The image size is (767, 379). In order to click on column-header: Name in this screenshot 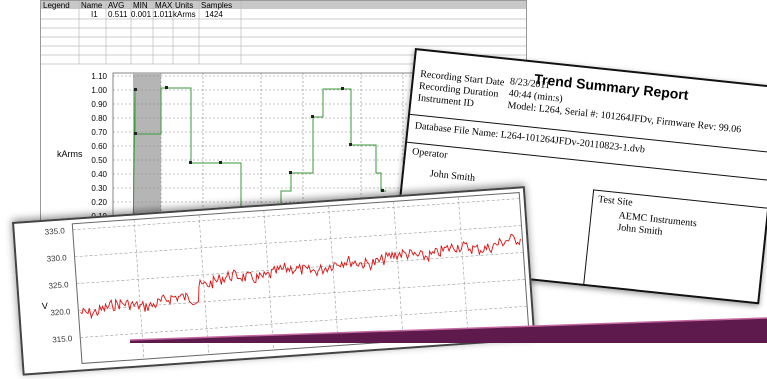, I will do `click(92, 5)`.